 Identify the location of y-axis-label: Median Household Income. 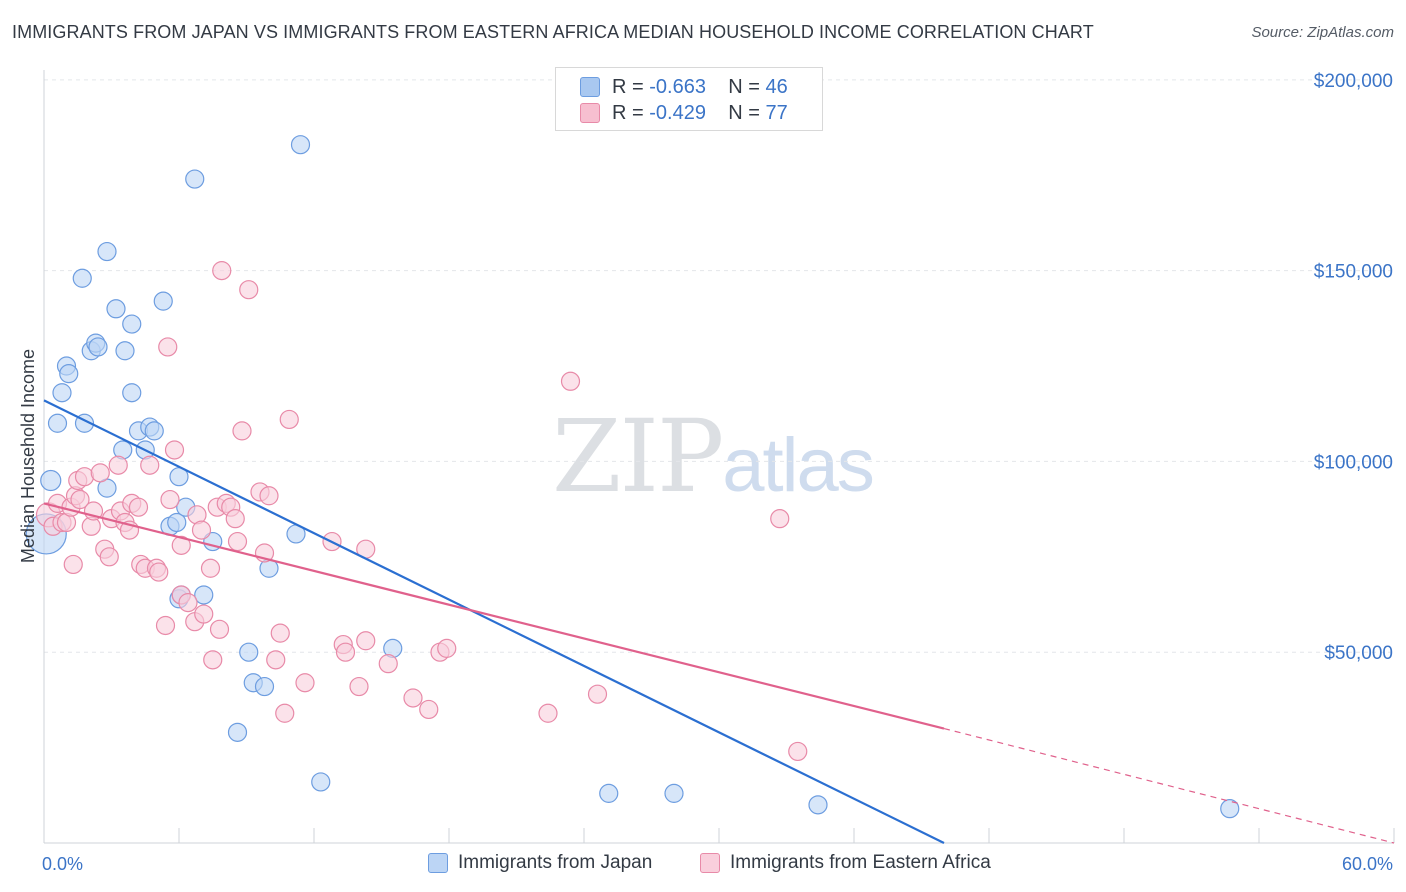
(28, 456).